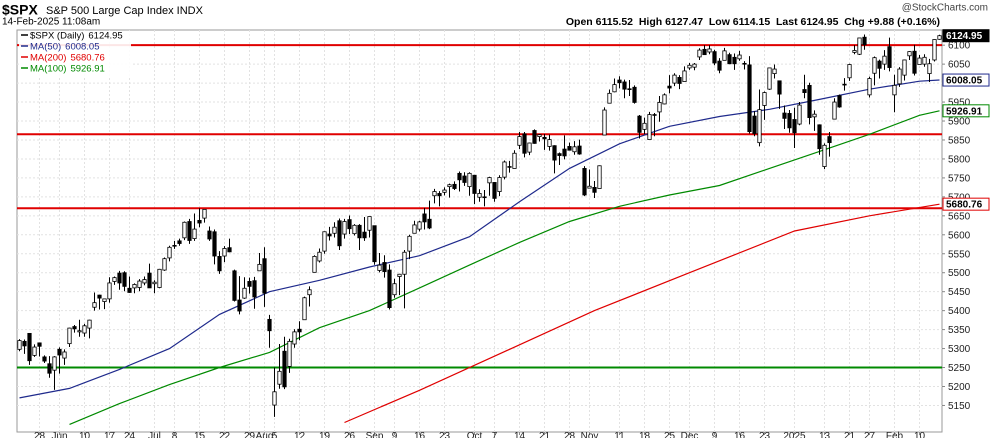 The image size is (990, 438). I want to click on x-tick-label: Jul, so click(154, 434).